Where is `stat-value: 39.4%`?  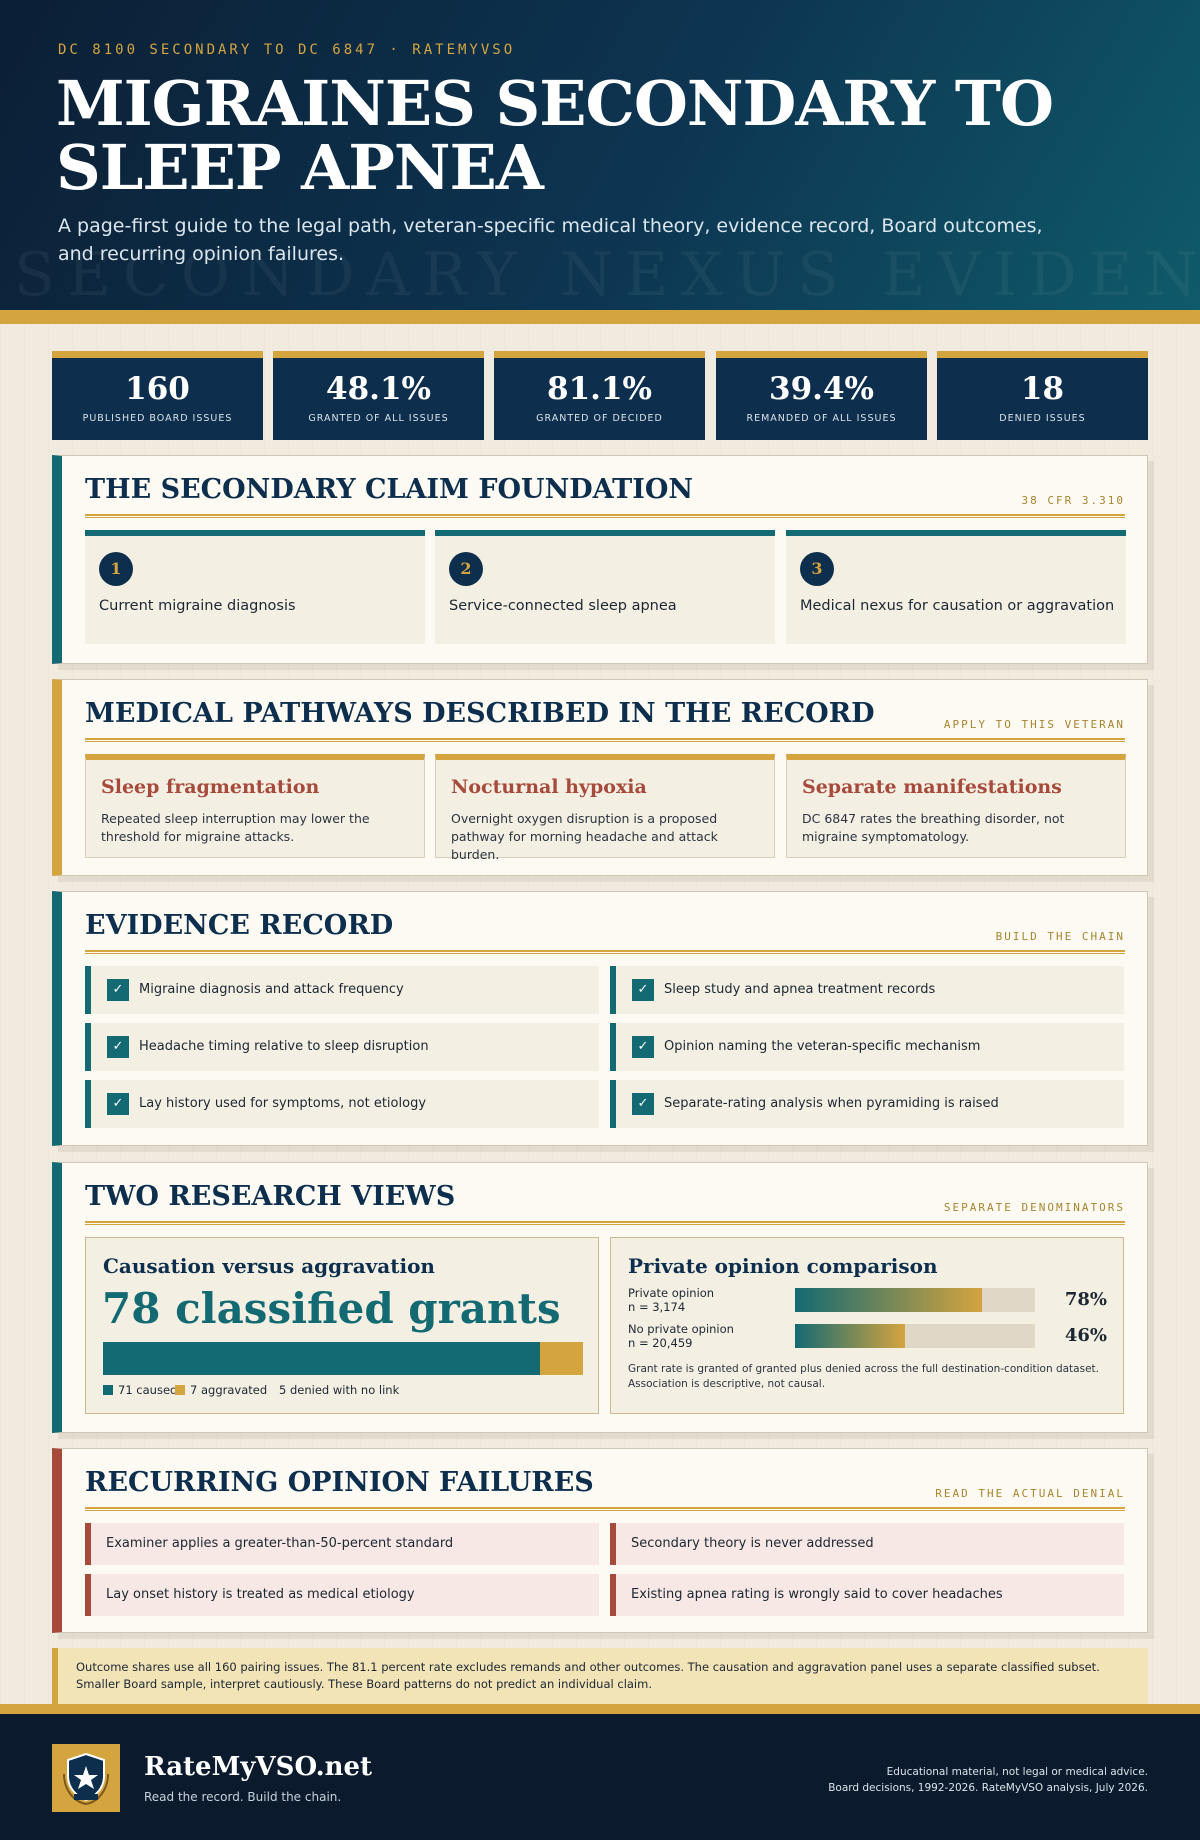
stat-value: 39.4% is located at coordinates (821, 389).